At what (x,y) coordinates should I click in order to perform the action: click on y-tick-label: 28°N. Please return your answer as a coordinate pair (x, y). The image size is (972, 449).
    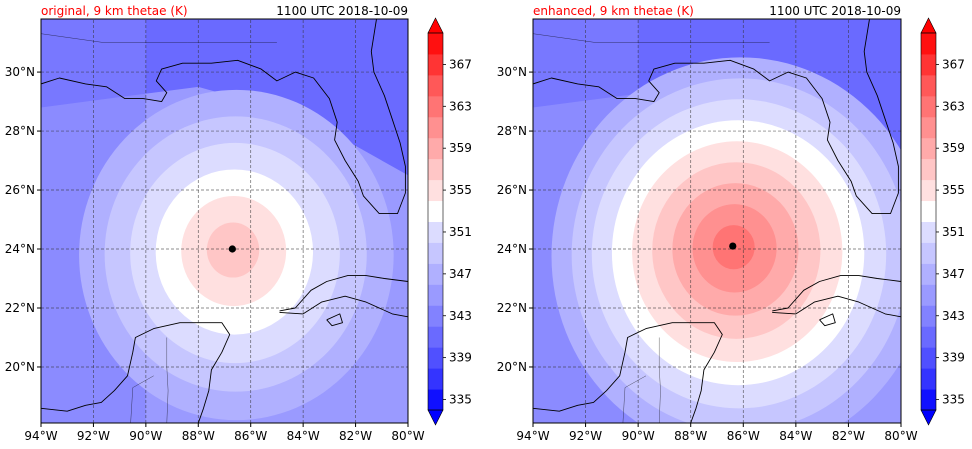
    Looking at the image, I should click on (20, 131).